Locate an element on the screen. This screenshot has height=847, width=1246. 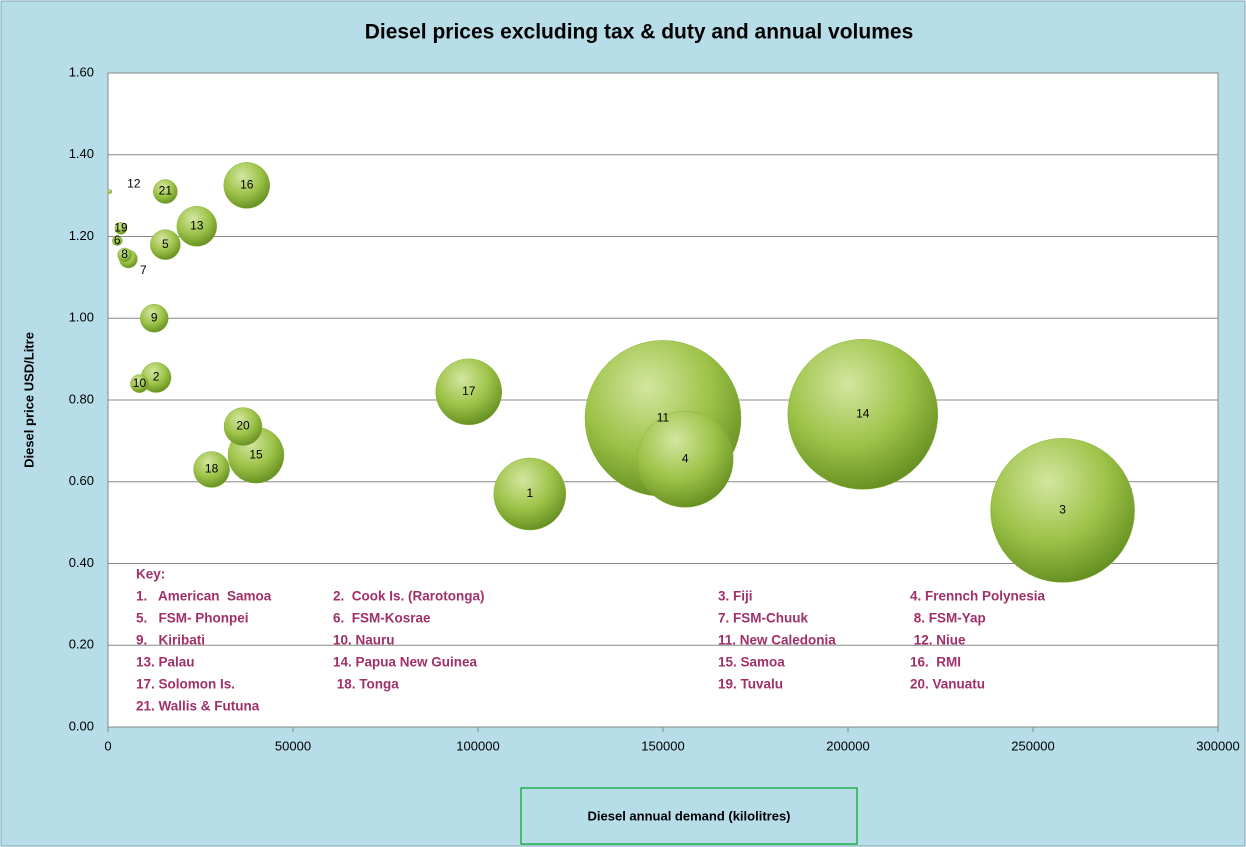
key-item: 18. Tonga is located at coordinates (366, 684).